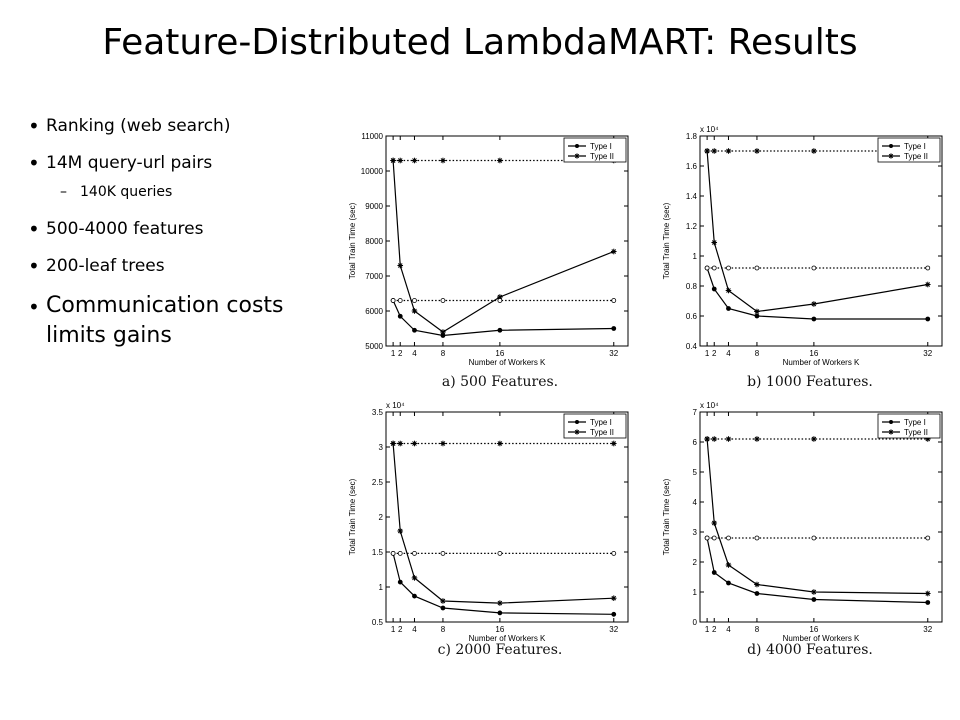 This screenshot has height=720, width=960. Describe the element at coordinates (757, 353) in the screenshot. I see `x-tick-label: 8` at that location.